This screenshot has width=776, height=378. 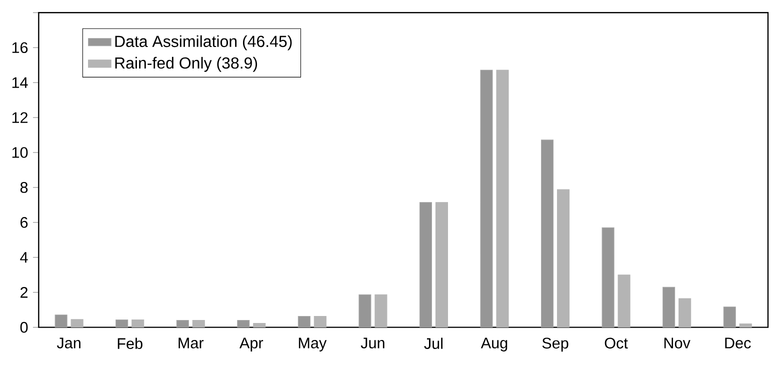 I want to click on y-tick-label: 10, so click(x=20, y=152).